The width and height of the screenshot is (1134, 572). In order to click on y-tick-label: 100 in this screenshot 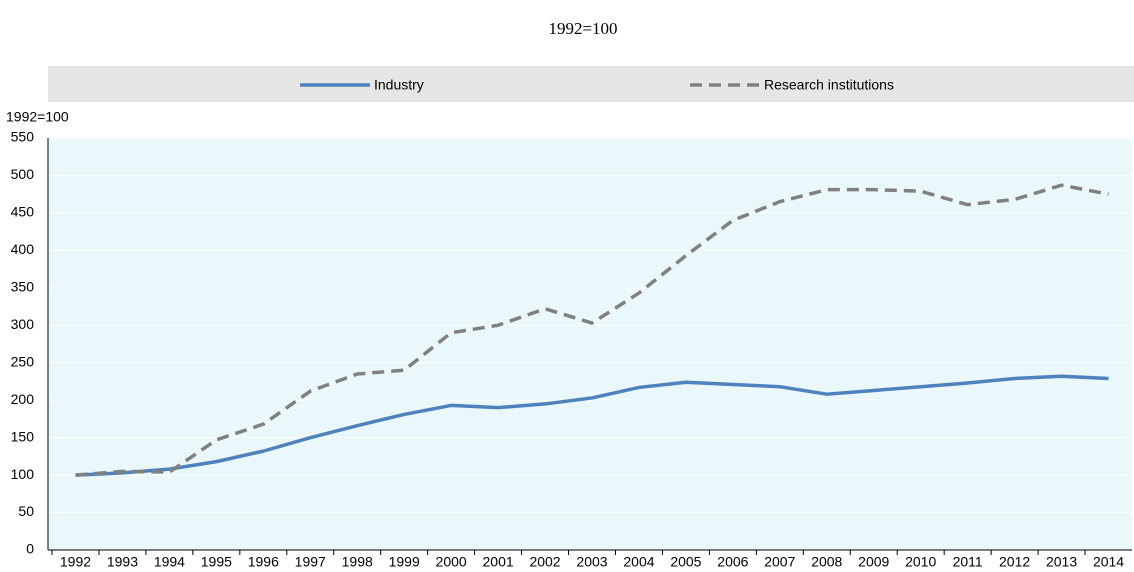, I will do `click(23, 474)`.